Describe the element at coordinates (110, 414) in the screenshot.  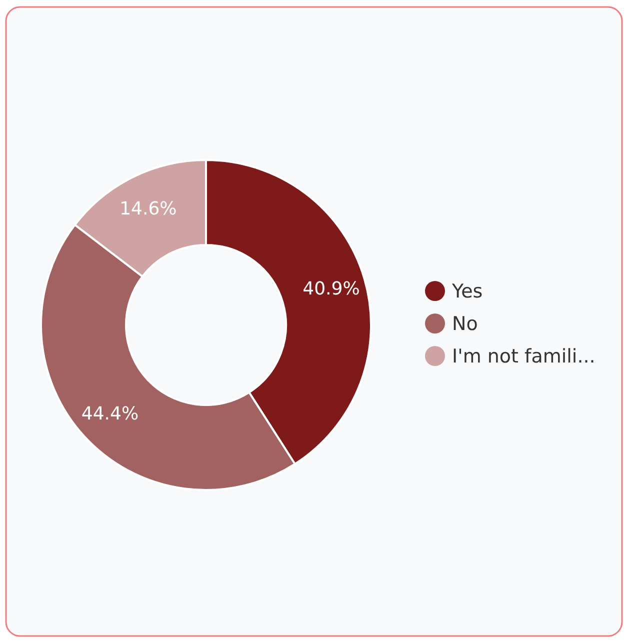
I see `data-label: 44.4%` at that location.